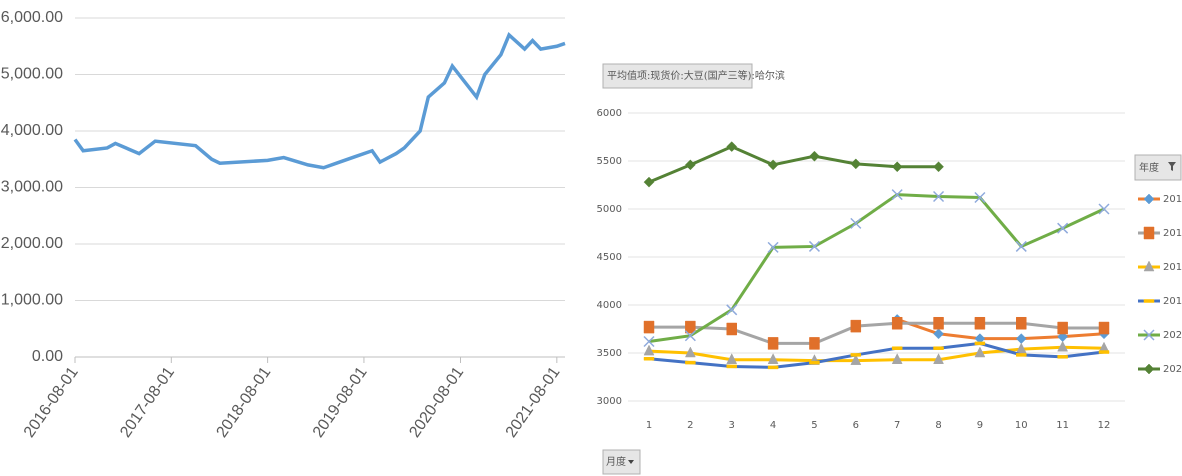 The height and width of the screenshot is (476, 1182). What do you see at coordinates (1172, 233) in the screenshot?
I see `legend-label: 2017` at bounding box center [1172, 233].